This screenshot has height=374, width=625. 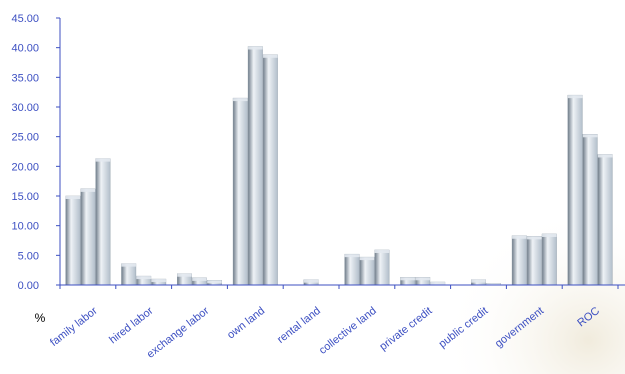 What do you see at coordinates (299, 325) in the screenshot?
I see `x-tick-label: rental land` at bounding box center [299, 325].